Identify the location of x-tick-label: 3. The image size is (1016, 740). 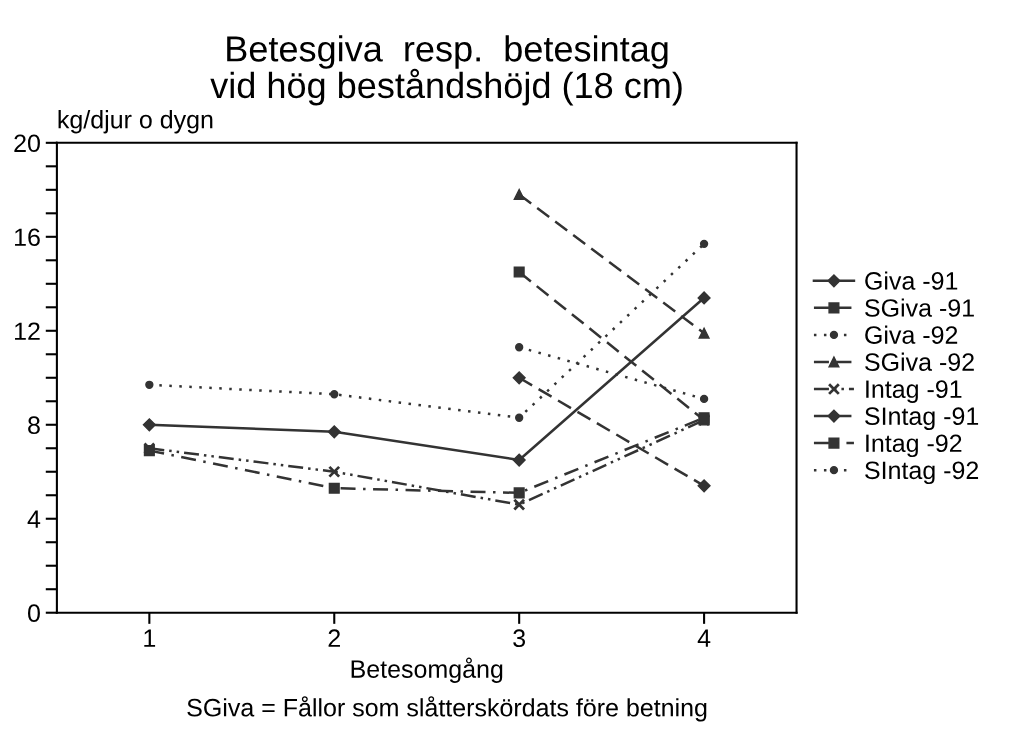
(519, 638).